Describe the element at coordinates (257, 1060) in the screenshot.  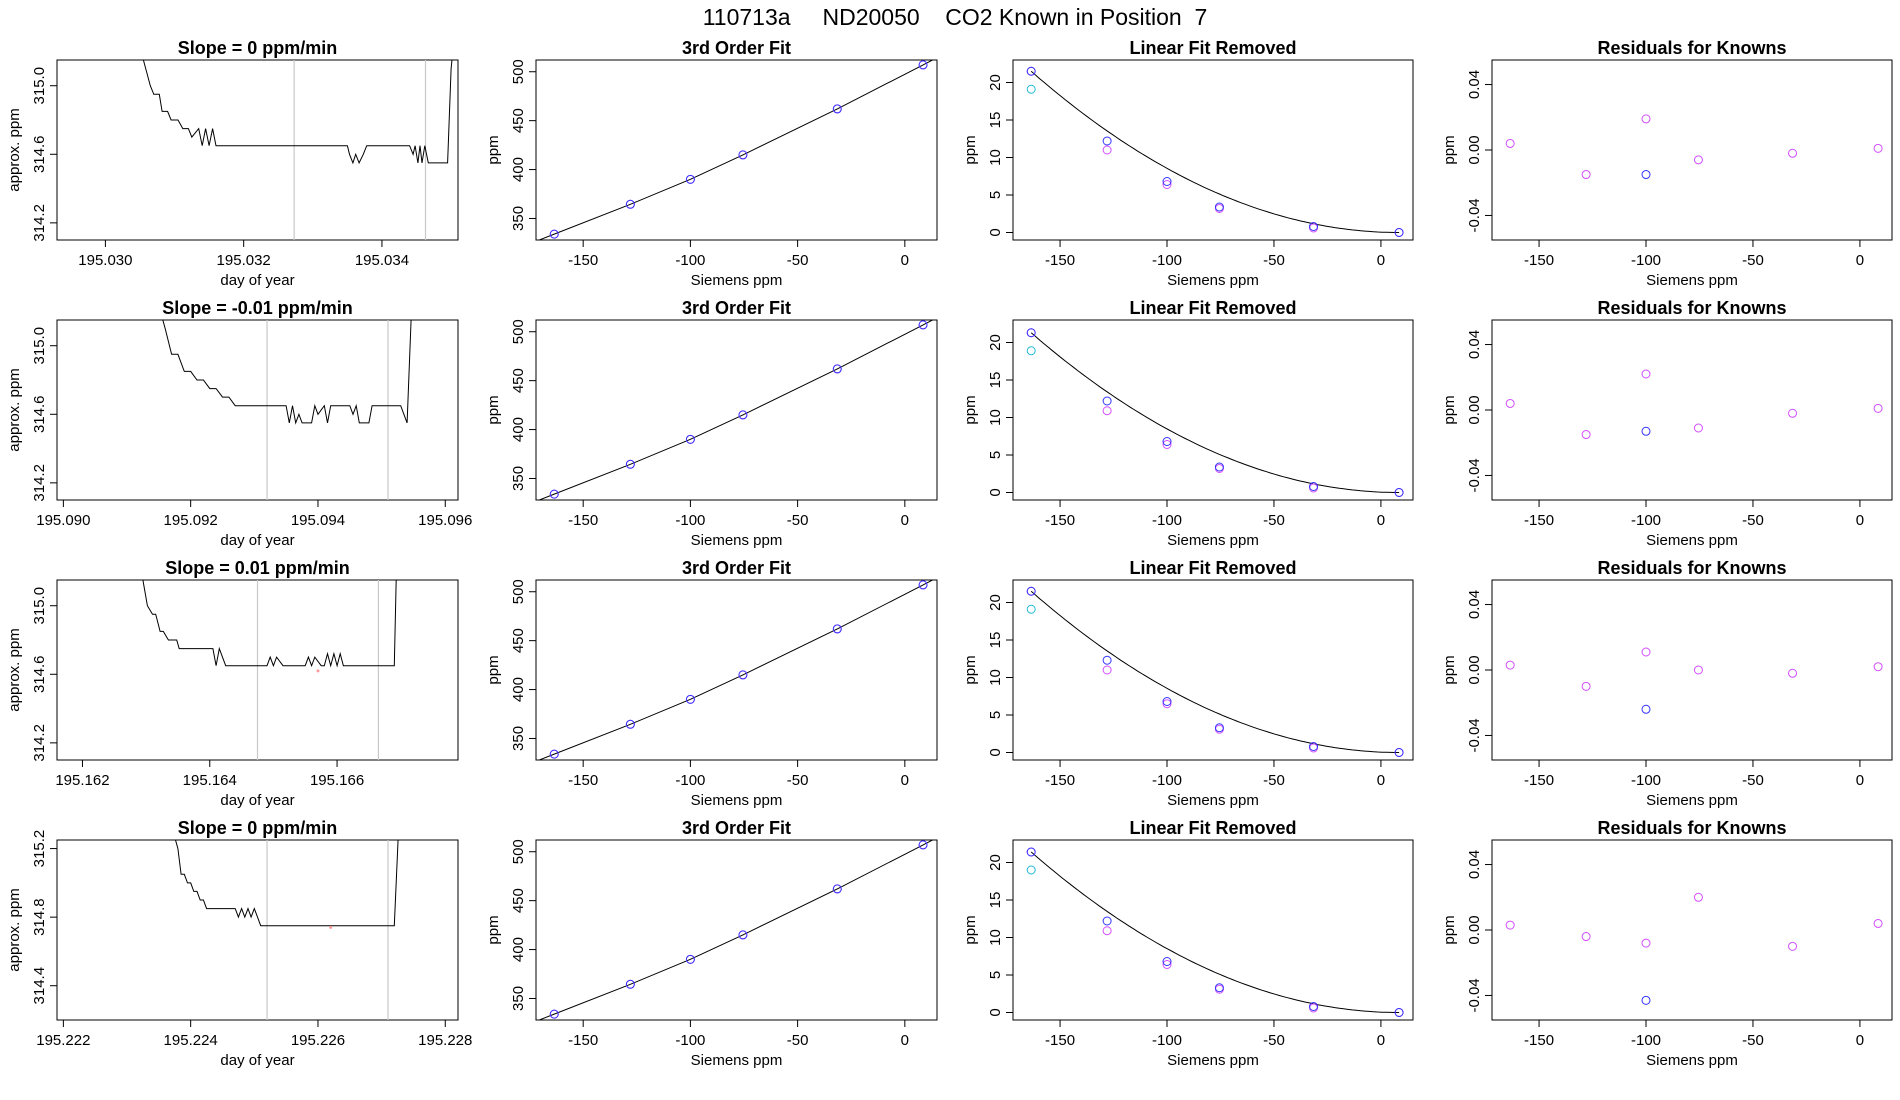
I see `x-axis-label: day of year` at that location.